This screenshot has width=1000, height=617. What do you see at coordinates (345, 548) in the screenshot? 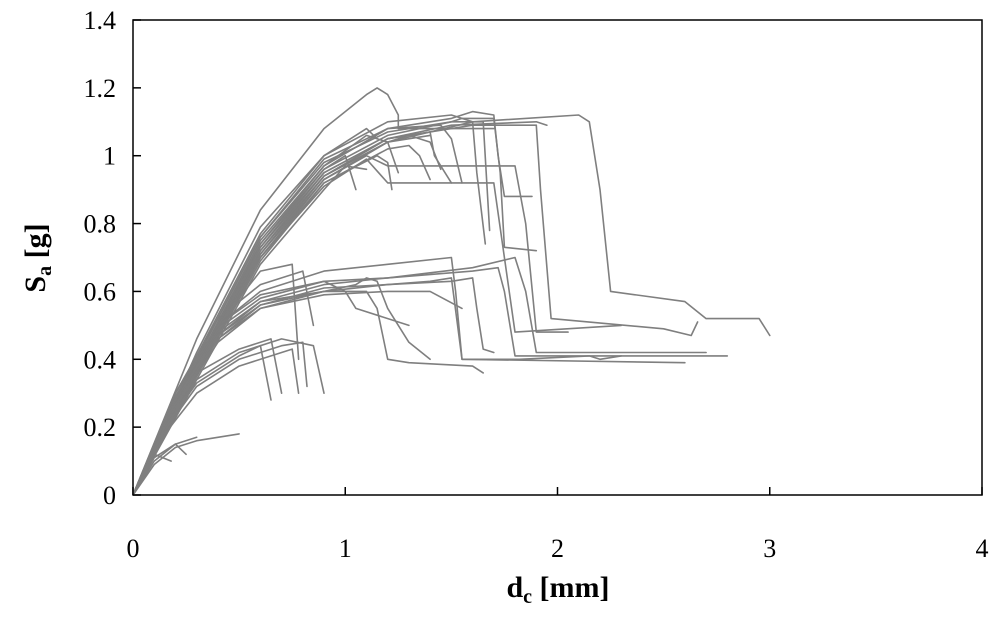
I see `x-tick-label: 1` at bounding box center [345, 548].